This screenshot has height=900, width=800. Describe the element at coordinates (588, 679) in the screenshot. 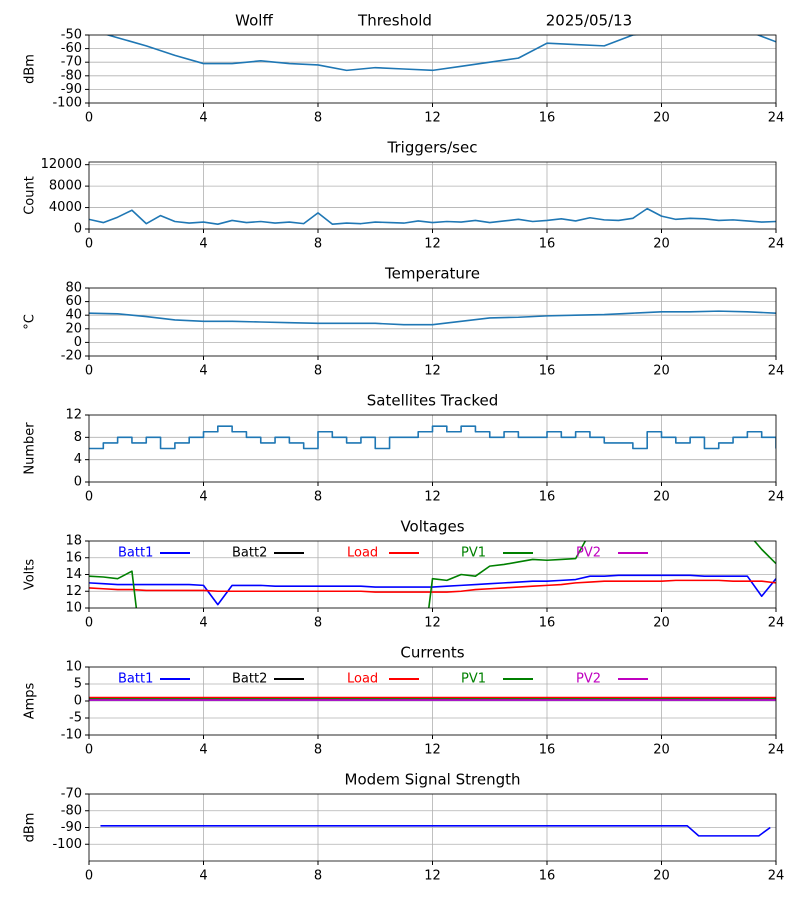

I see `legend-label: PV2` at that location.